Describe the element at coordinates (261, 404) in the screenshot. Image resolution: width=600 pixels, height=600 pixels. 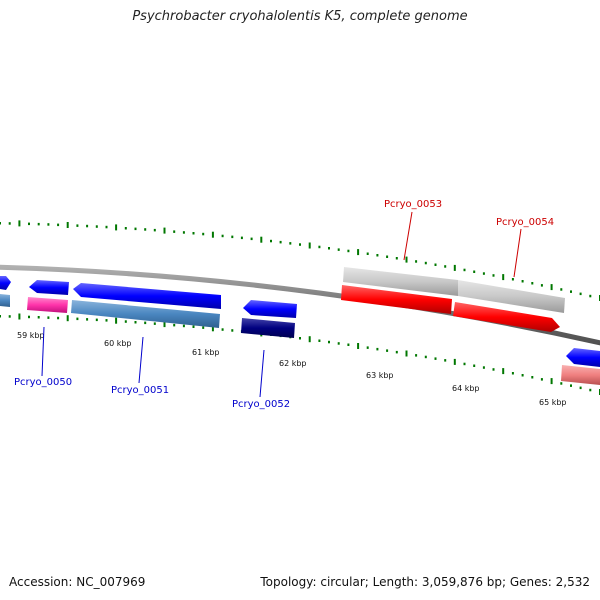
I see `gene-label-pcryo-0052: Pcryo_0052` at that location.